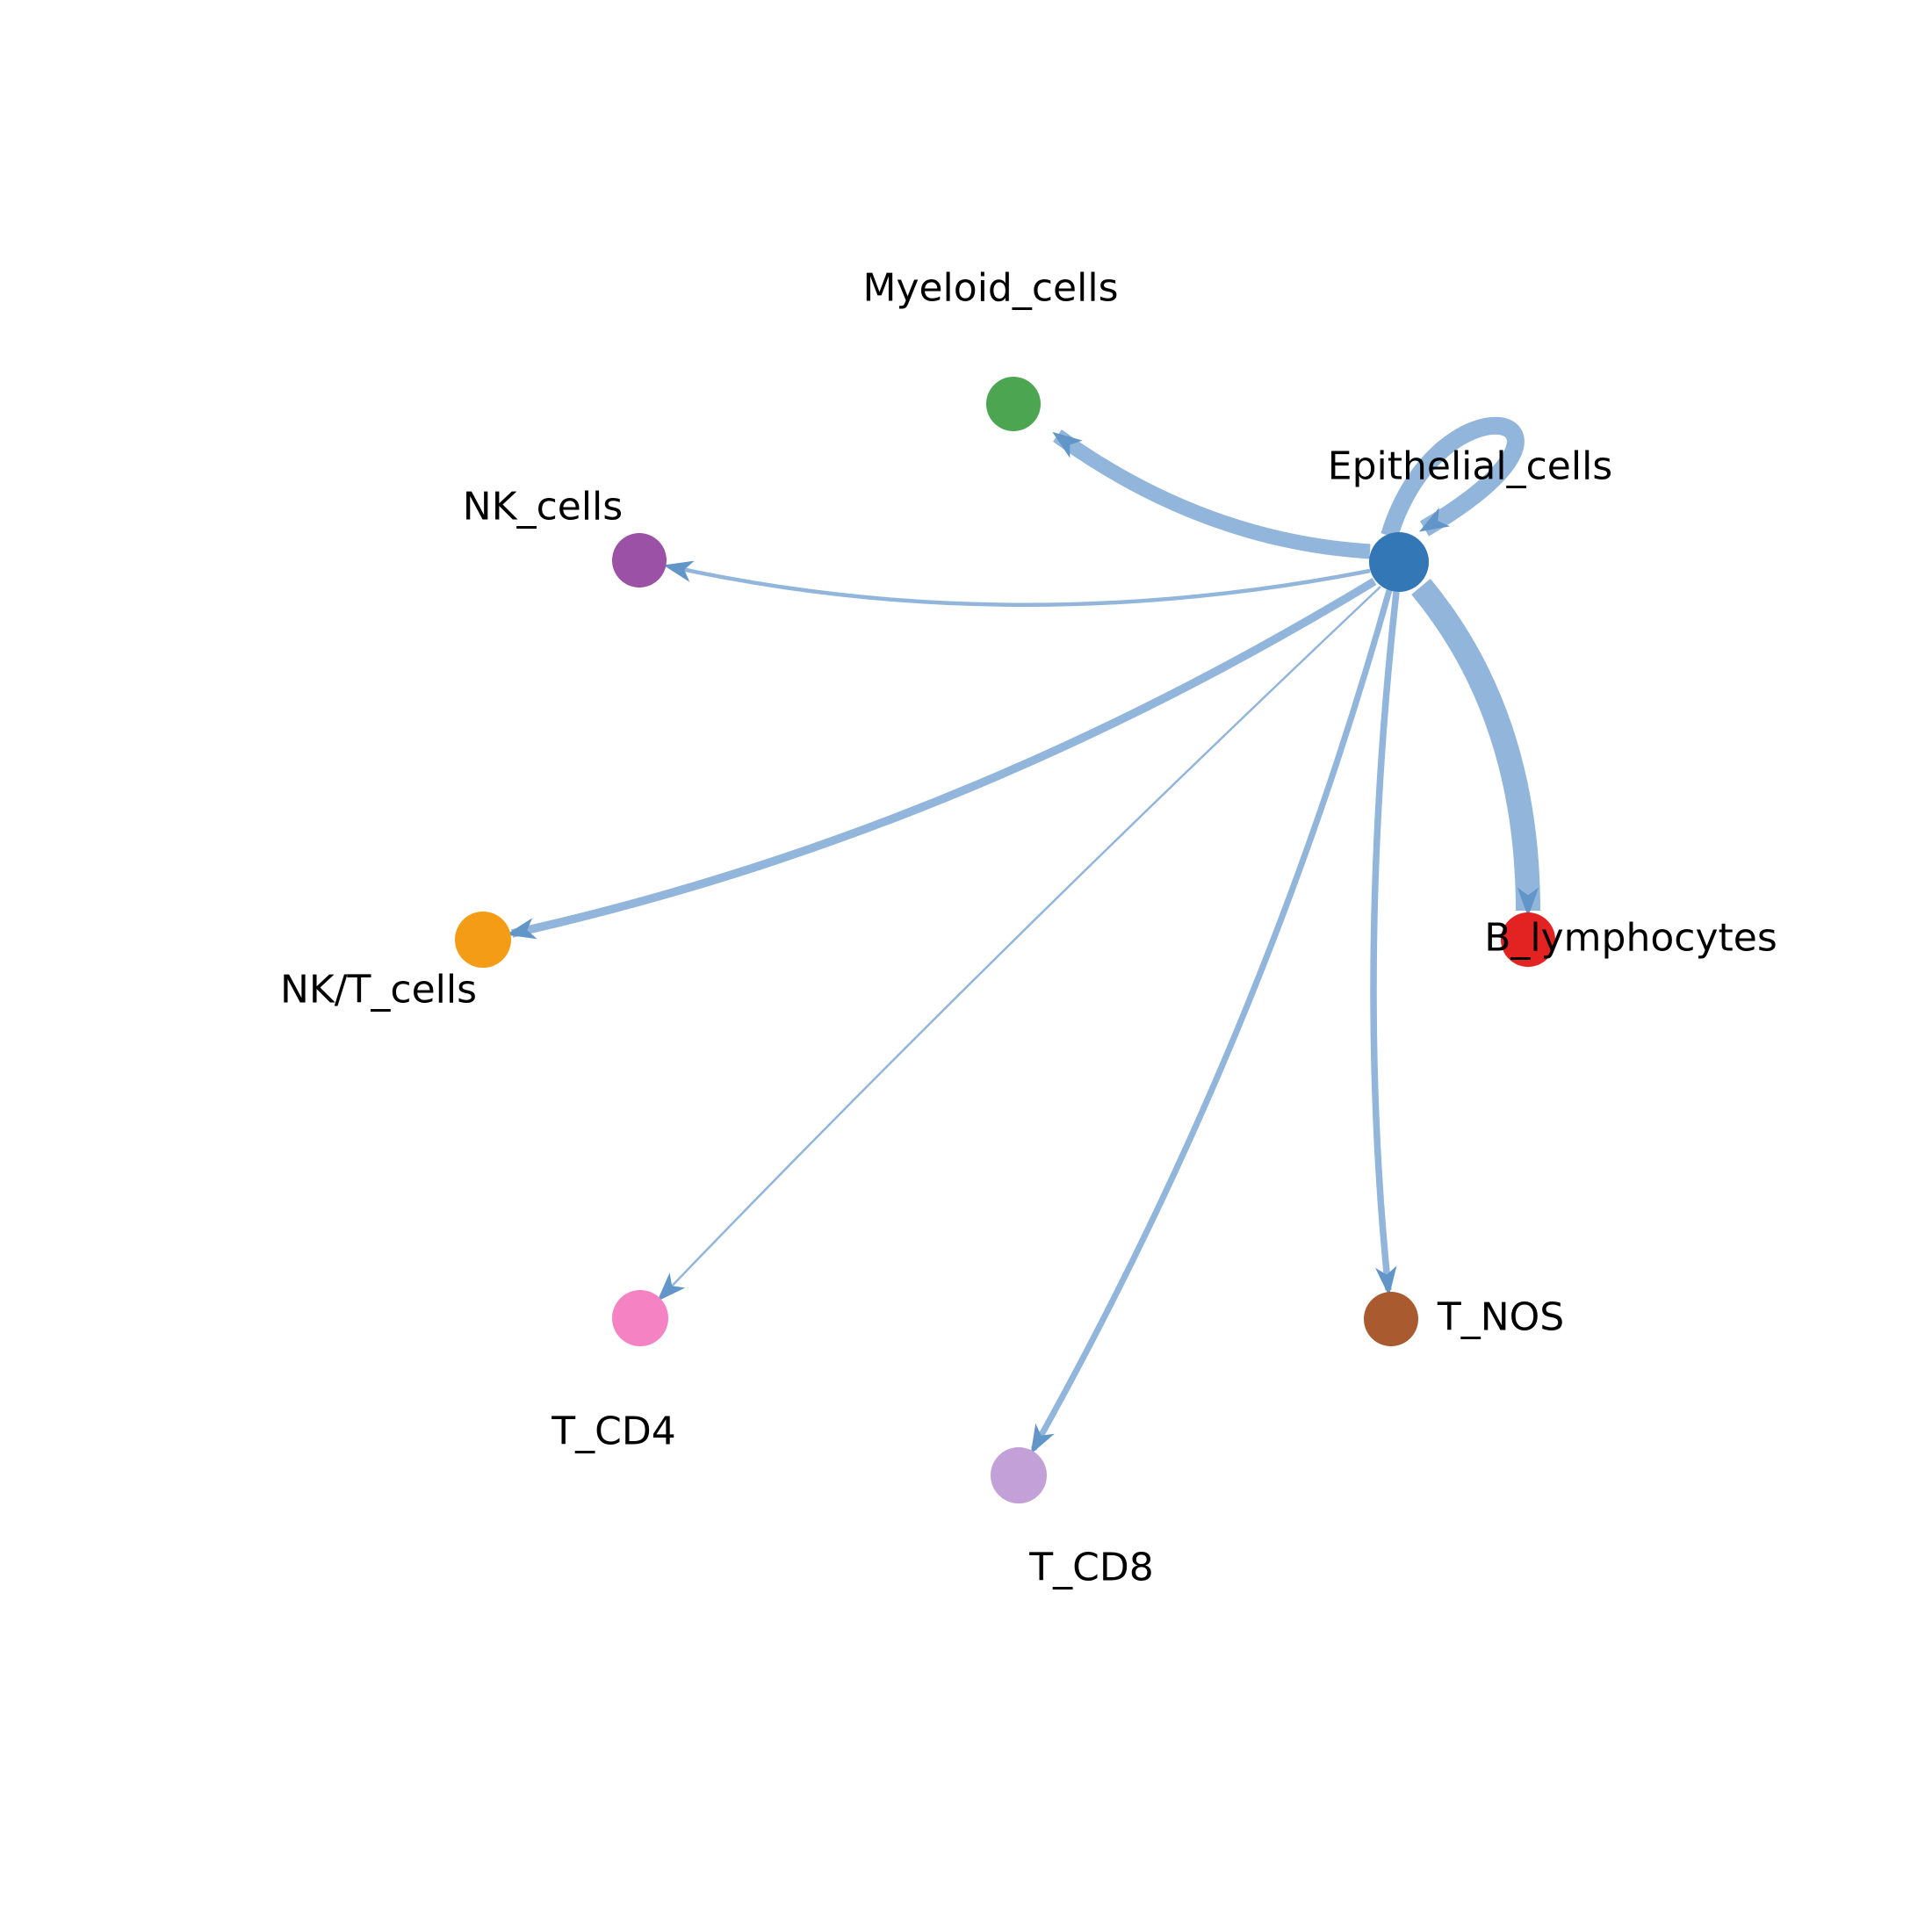 The image size is (1932, 1932). What do you see at coordinates (1211, 1022) in the screenshot?
I see `graph-edge-Epithelial_cells-to-T_CD8` at bounding box center [1211, 1022].